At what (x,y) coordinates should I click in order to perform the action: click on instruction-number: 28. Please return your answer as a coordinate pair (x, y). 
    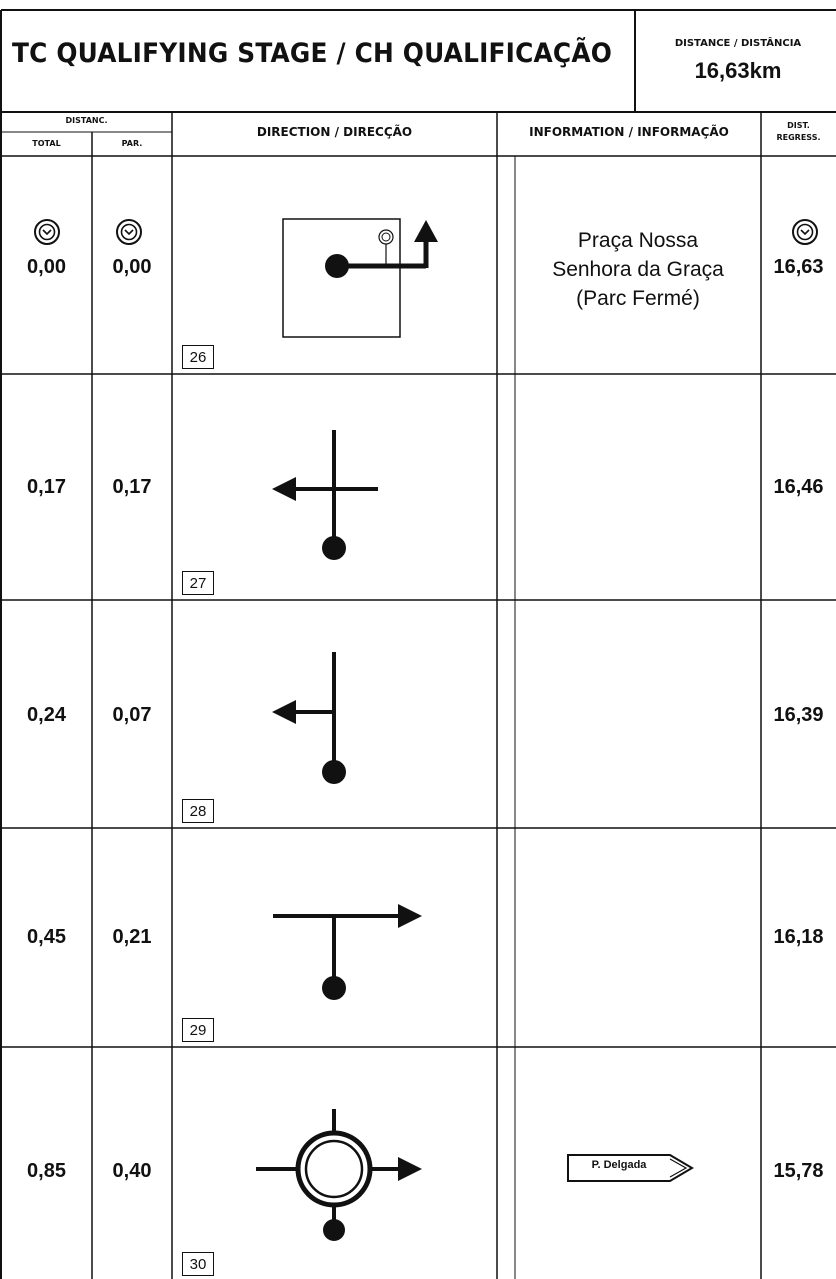
    Looking at the image, I should click on (198, 811).